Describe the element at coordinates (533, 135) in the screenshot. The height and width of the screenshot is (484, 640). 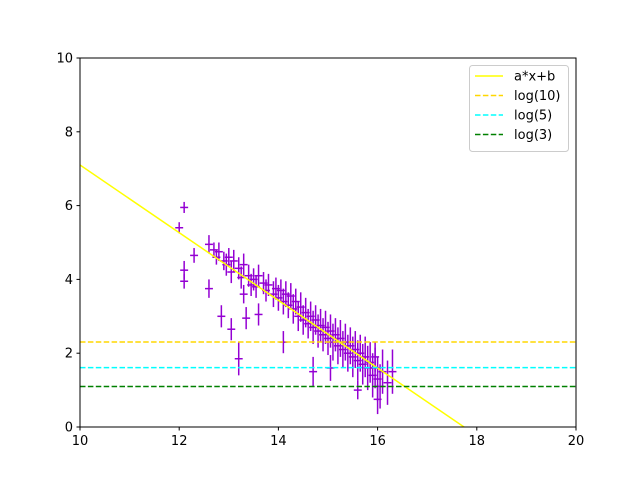
I see `legend-label-log3: log(3)` at that location.